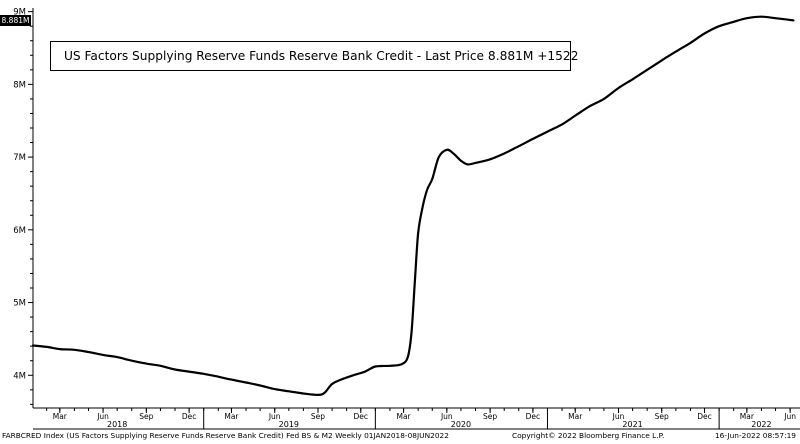  What do you see at coordinates (15, 20) in the screenshot?
I see `last-value-badge: 8.881M` at bounding box center [15, 20].